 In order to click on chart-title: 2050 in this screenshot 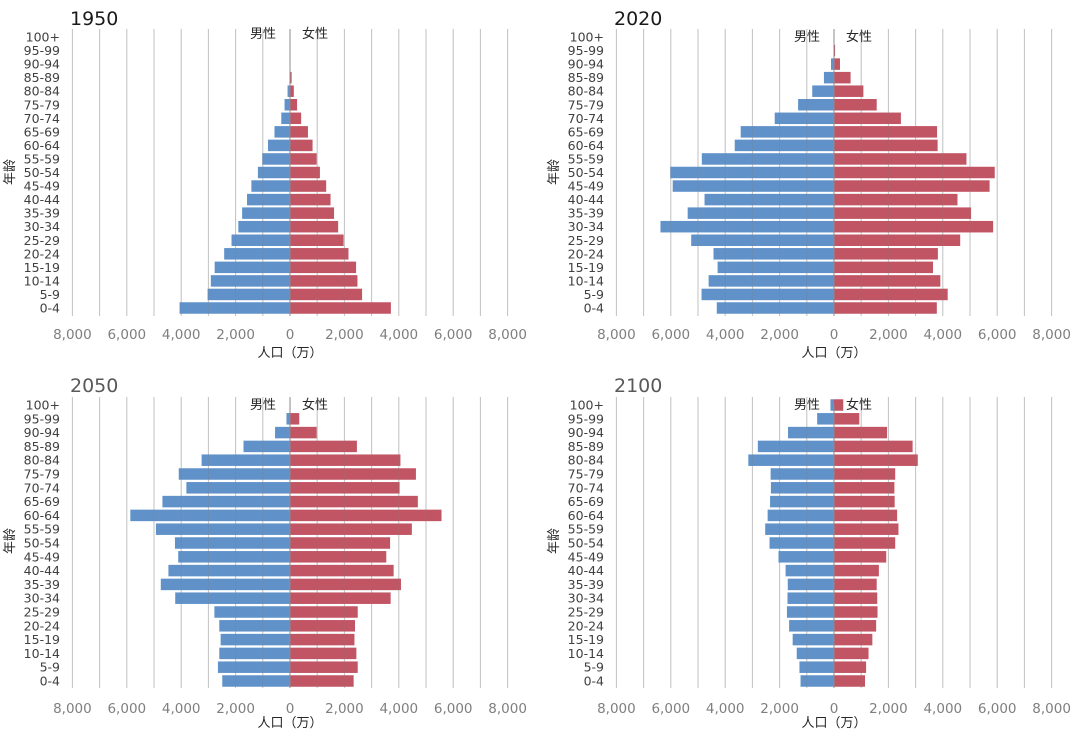, I will do `click(94, 386)`.